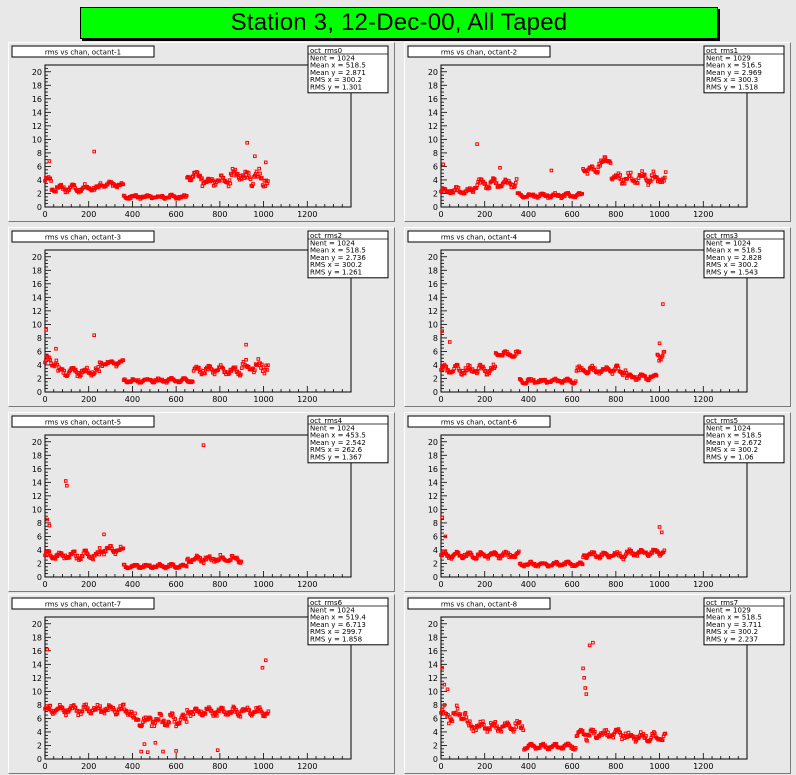 The height and width of the screenshot is (775, 796). What do you see at coordinates (433, 85) in the screenshot?
I see `y-tick-label: 18` at bounding box center [433, 85].